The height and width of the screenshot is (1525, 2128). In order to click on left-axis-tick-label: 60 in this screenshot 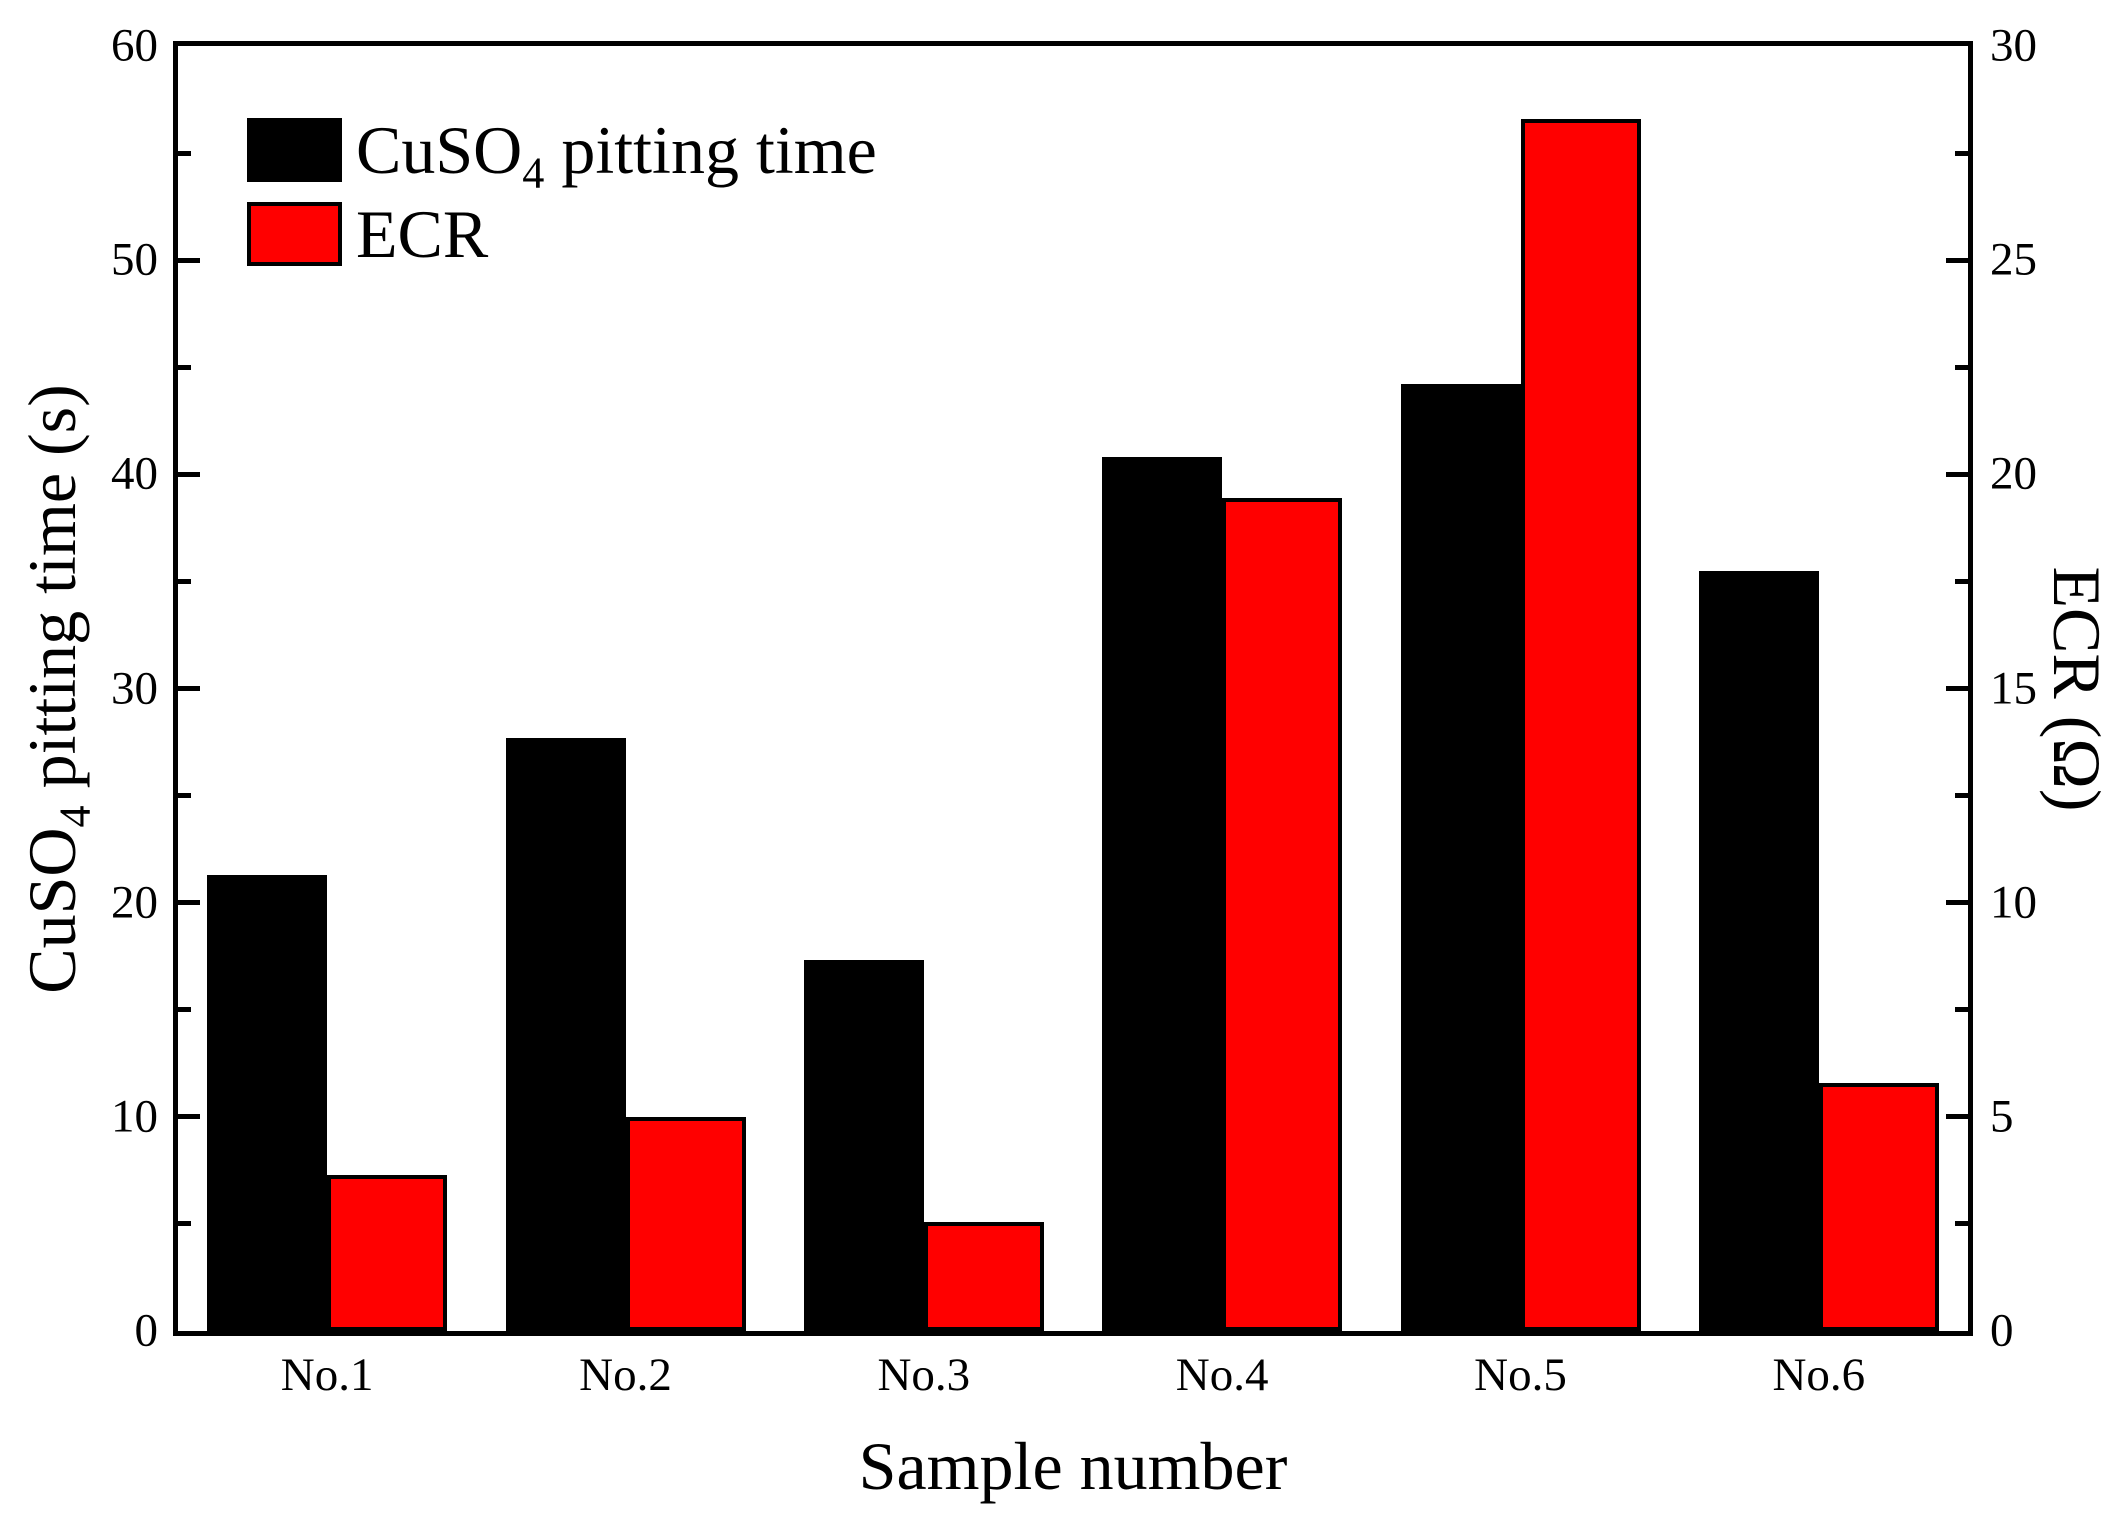, I will do `click(134, 45)`.